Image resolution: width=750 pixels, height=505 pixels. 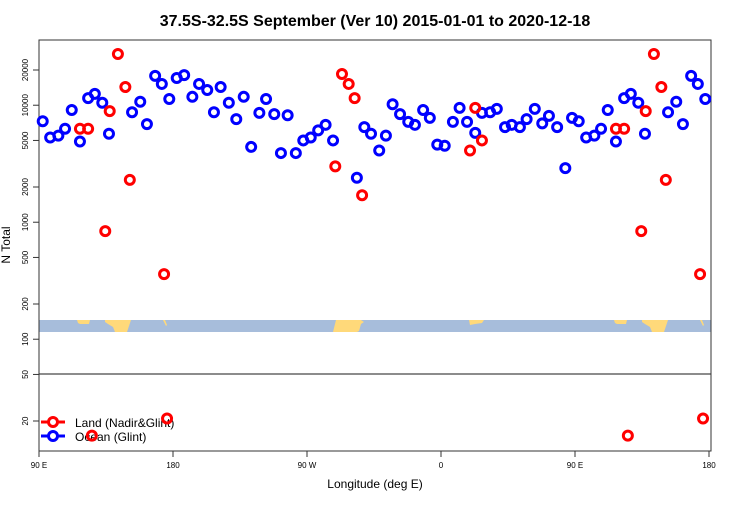 I want to click on x-tick-label: 90 E, so click(x=39, y=465).